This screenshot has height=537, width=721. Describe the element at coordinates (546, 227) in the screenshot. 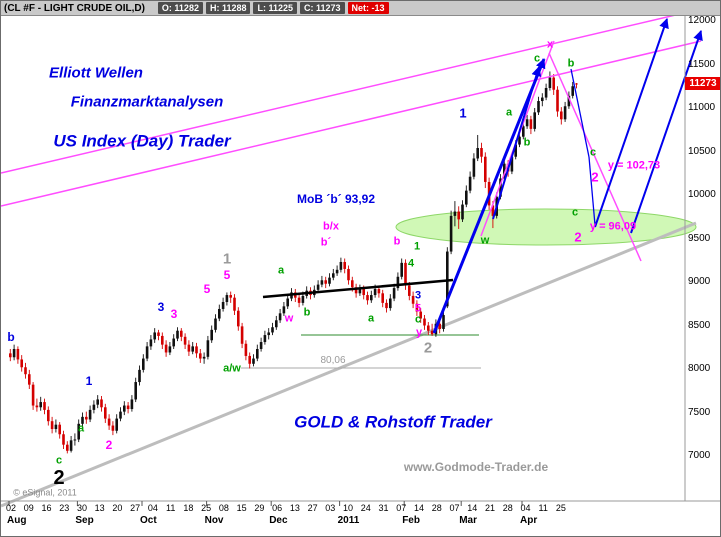

I see `support-zone` at that location.